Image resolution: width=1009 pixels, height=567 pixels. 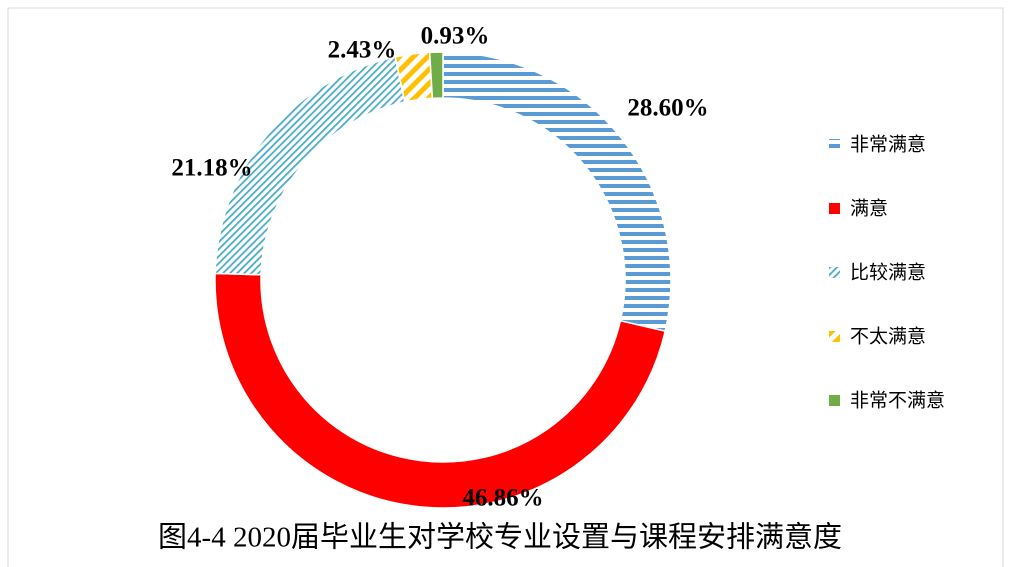 I want to click on legend-label: 比较满意, so click(x=888, y=273).